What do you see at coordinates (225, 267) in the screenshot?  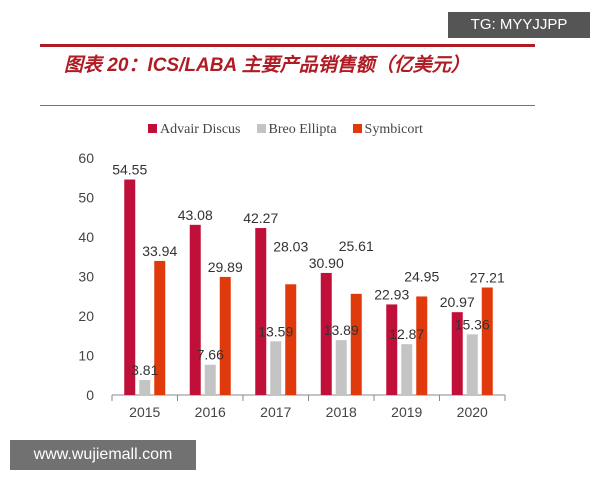 I see `data-label: 29.89` at bounding box center [225, 267].